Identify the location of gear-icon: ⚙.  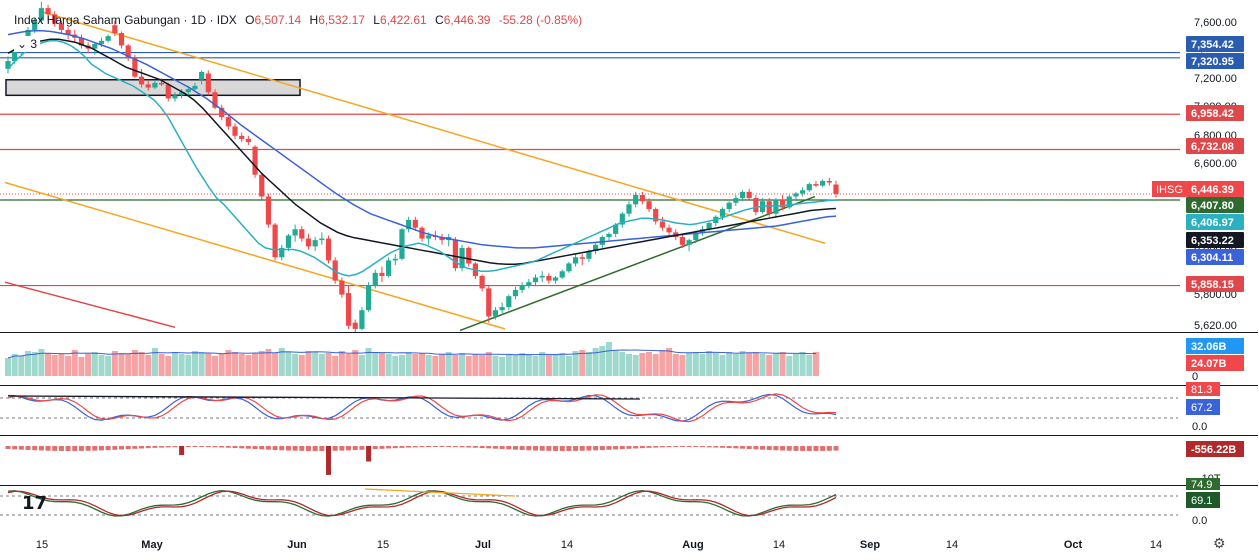
(1219, 543).